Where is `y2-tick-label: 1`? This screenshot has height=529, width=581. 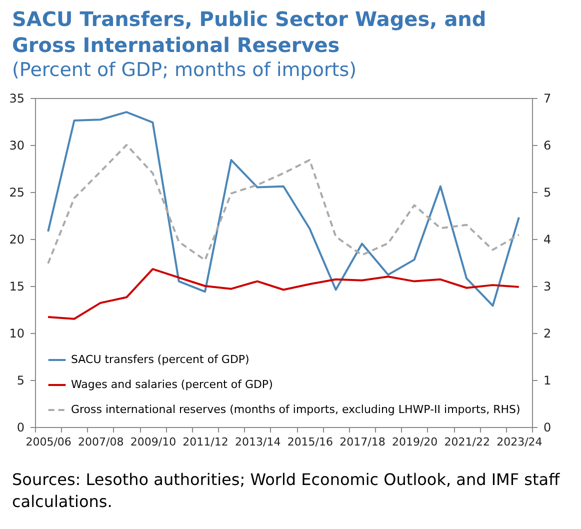 y2-tick-label: 1 is located at coordinates (548, 381).